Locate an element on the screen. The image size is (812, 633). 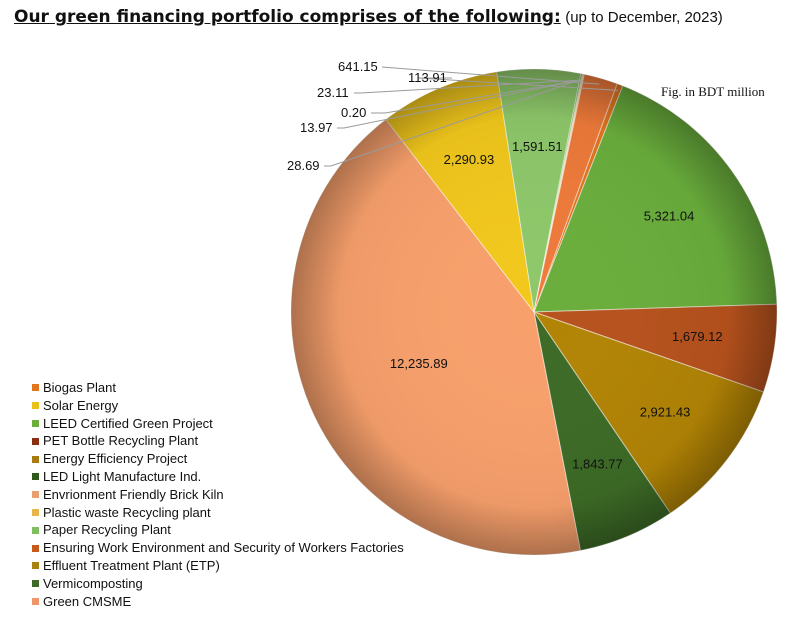
chart-subtitle: (up to December, 2023) is located at coordinates (644, 17).